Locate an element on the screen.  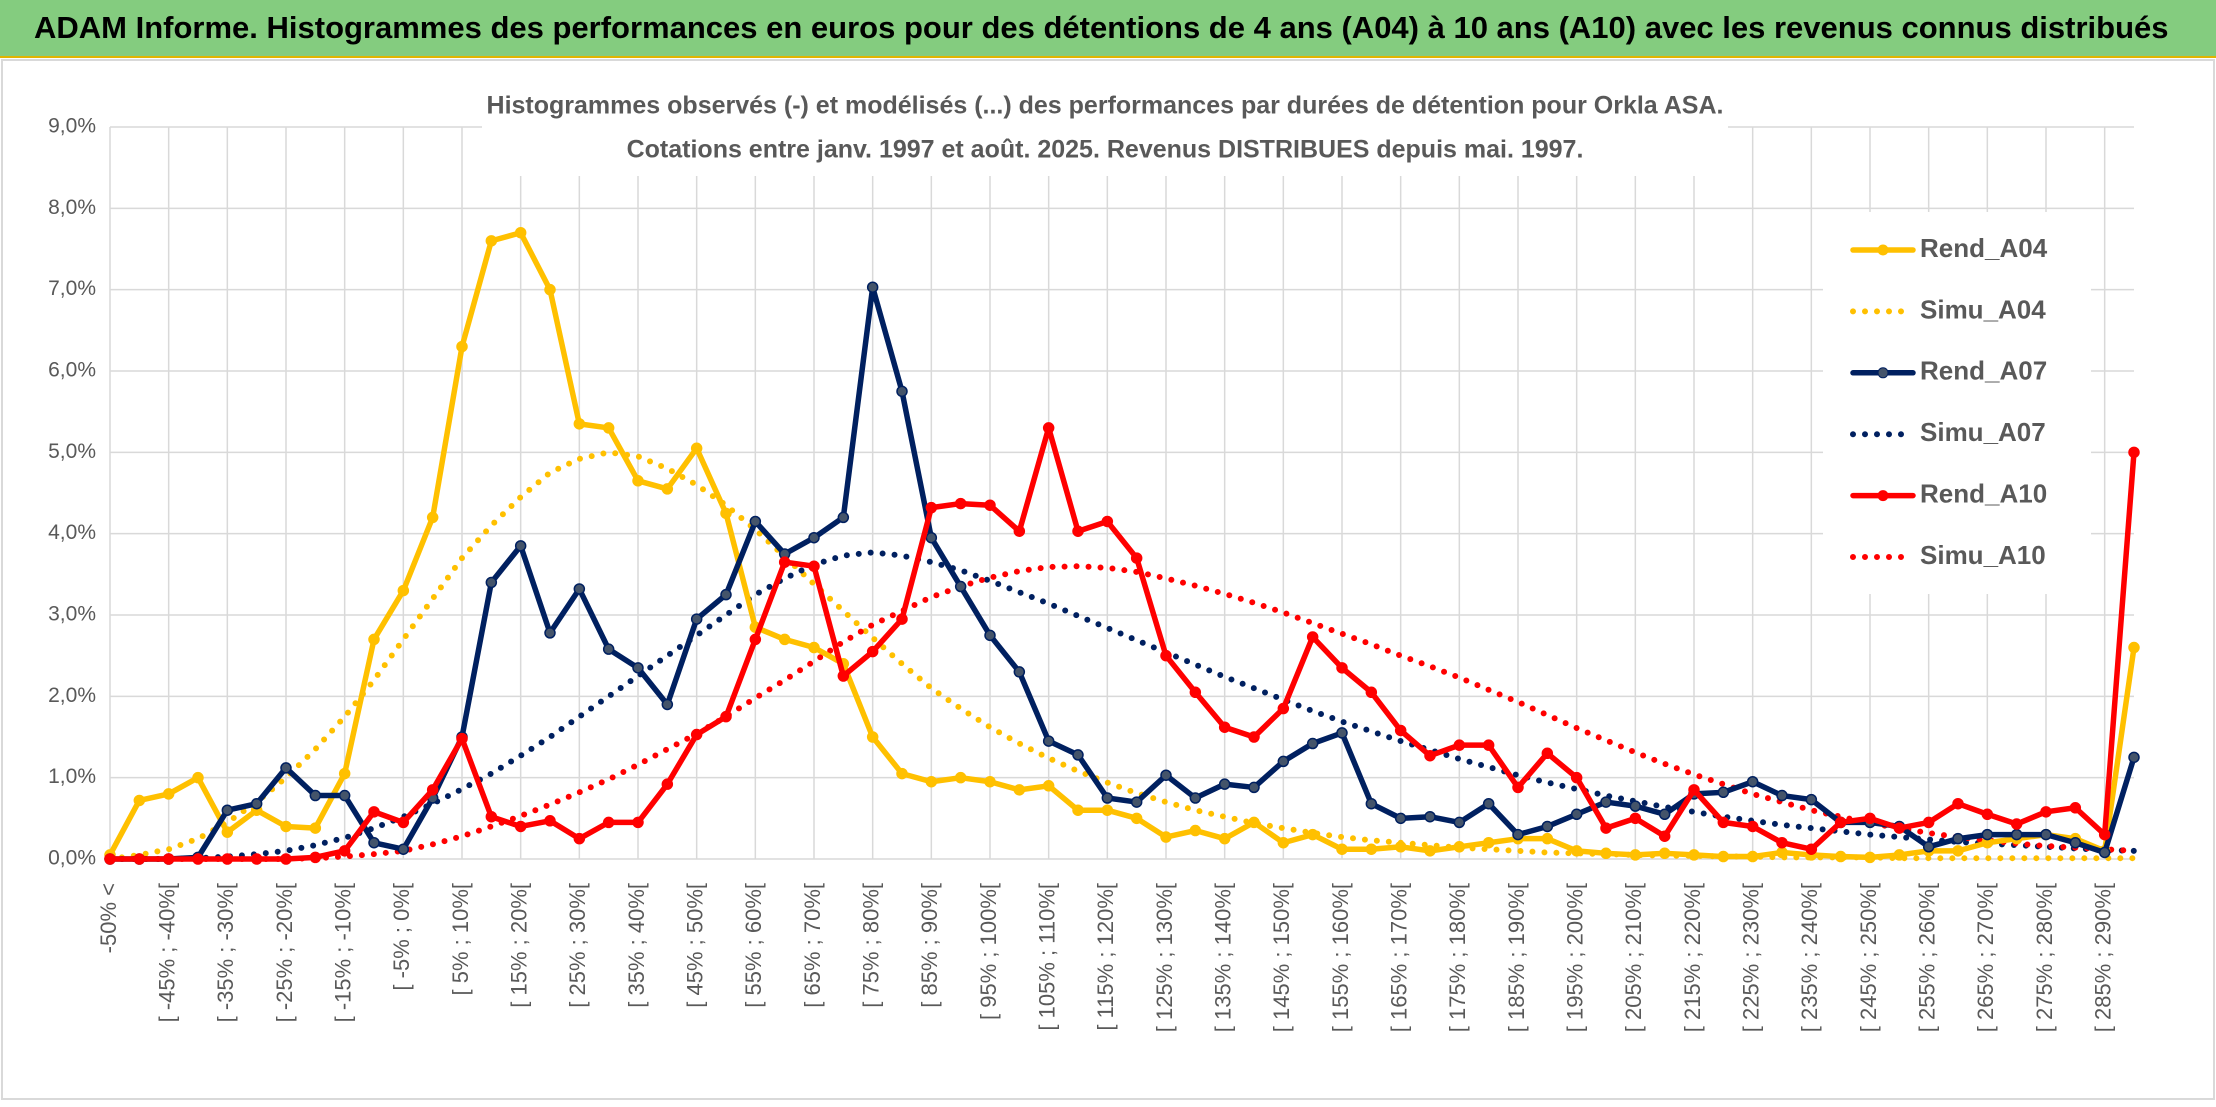
x-tick-label: [ 265% ; 270%[ is located at coordinates (1985, 957).